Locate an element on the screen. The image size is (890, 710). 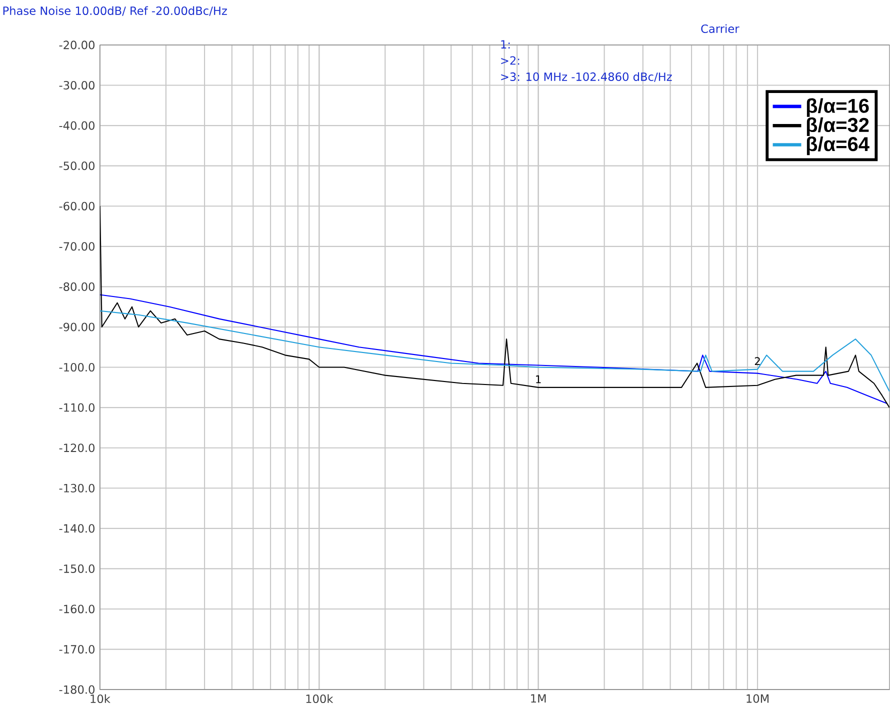
annotation: >2: is located at coordinates (510, 60).